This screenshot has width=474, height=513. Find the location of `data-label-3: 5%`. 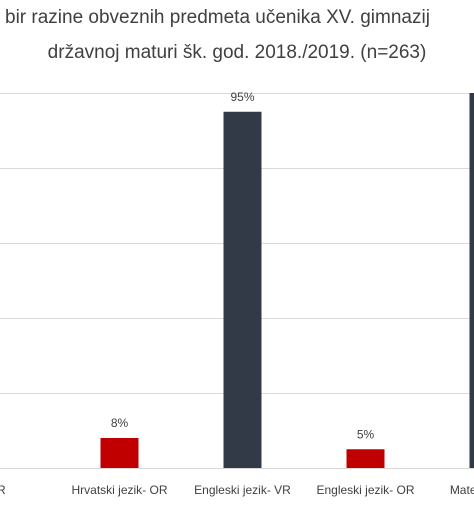

data-label-3: 5% is located at coordinates (366, 434).